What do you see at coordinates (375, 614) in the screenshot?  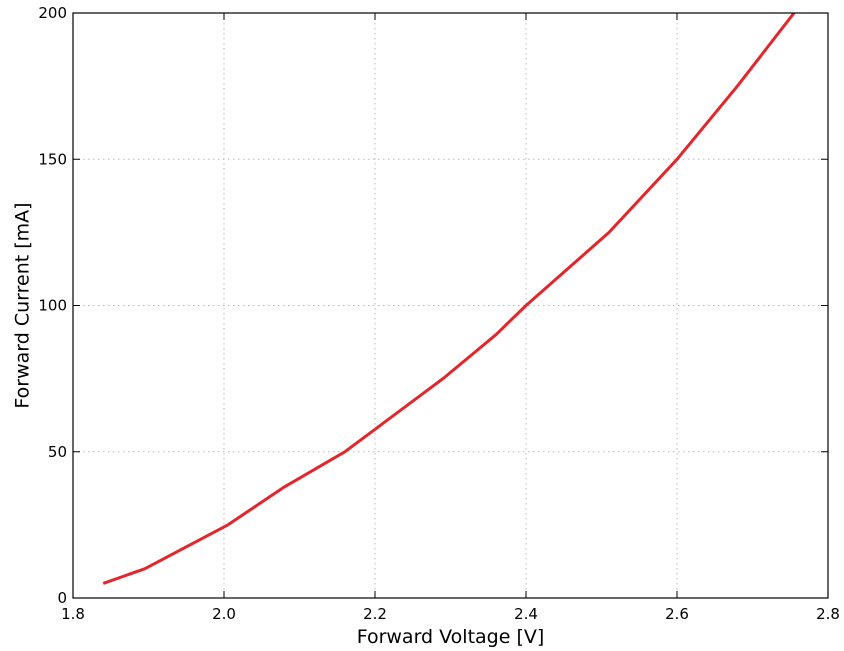 I see `x-tick-label: 2.2` at bounding box center [375, 614].